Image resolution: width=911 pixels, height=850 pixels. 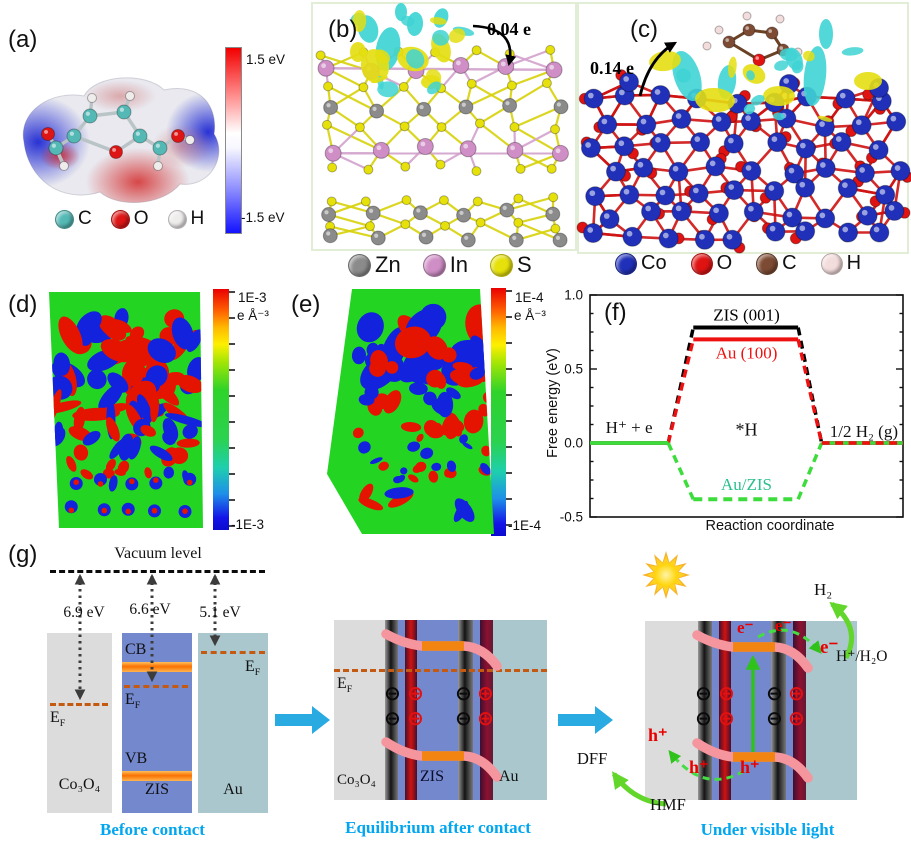 What do you see at coordinates (440, 710) in the screenshot?
I see `heterojunction-box-equilibrium` at bounding box center [440, 710].